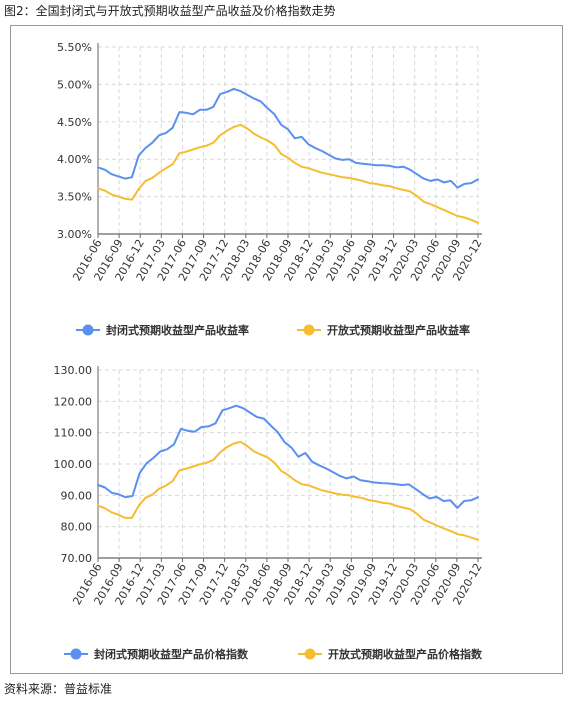 The height and width of the screenshot is (702, 575). What do you see at coordinates (177, 330) in the screenshot?
I see `legend-label: 封闭式预期收益型产品收益率` at bounding box center [177, 330].